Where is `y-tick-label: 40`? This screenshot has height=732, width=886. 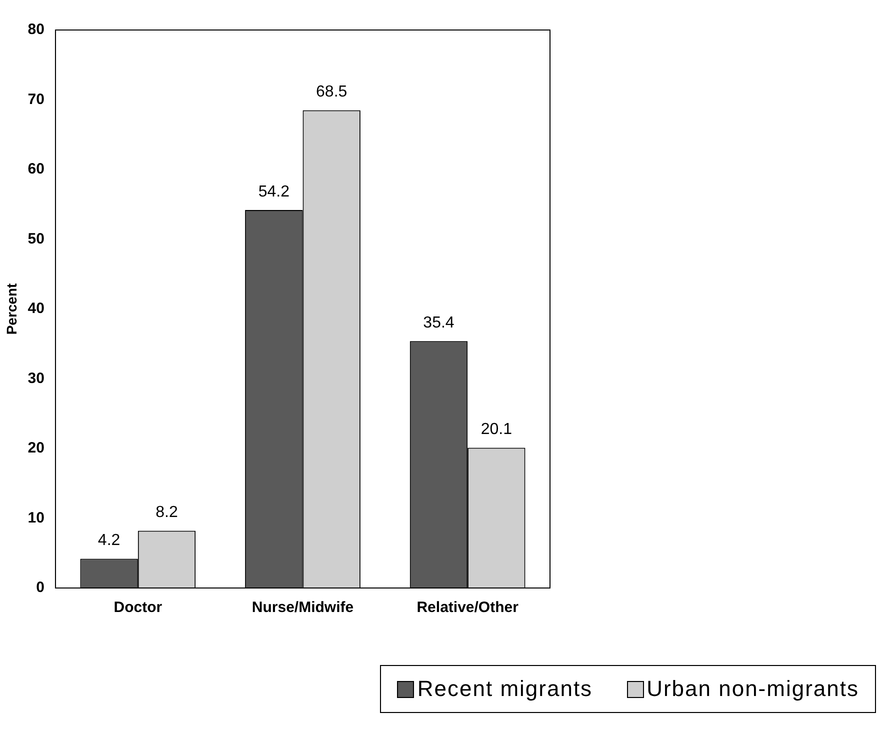
y-tick-label: 40 is located at coordinates (36, 309).